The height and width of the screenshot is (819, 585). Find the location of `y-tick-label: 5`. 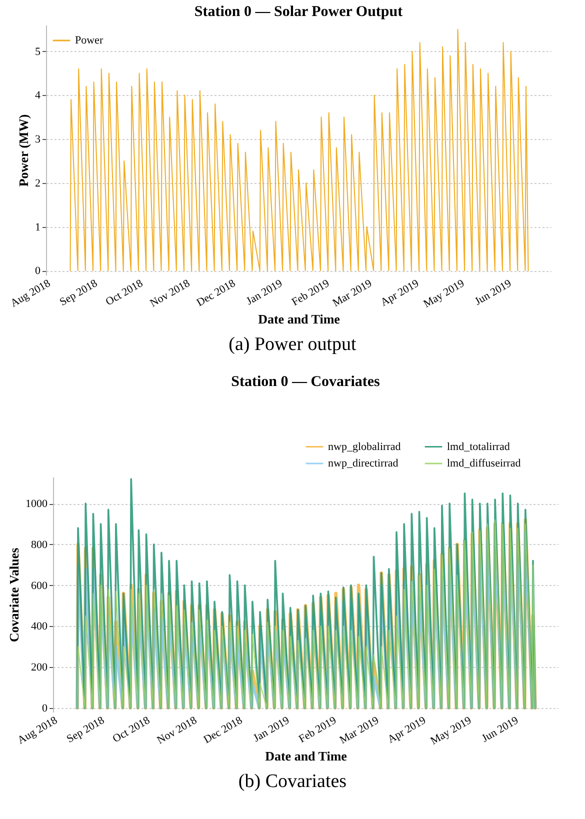

y-tick-label: 5 is located at coordinates (38, 52).